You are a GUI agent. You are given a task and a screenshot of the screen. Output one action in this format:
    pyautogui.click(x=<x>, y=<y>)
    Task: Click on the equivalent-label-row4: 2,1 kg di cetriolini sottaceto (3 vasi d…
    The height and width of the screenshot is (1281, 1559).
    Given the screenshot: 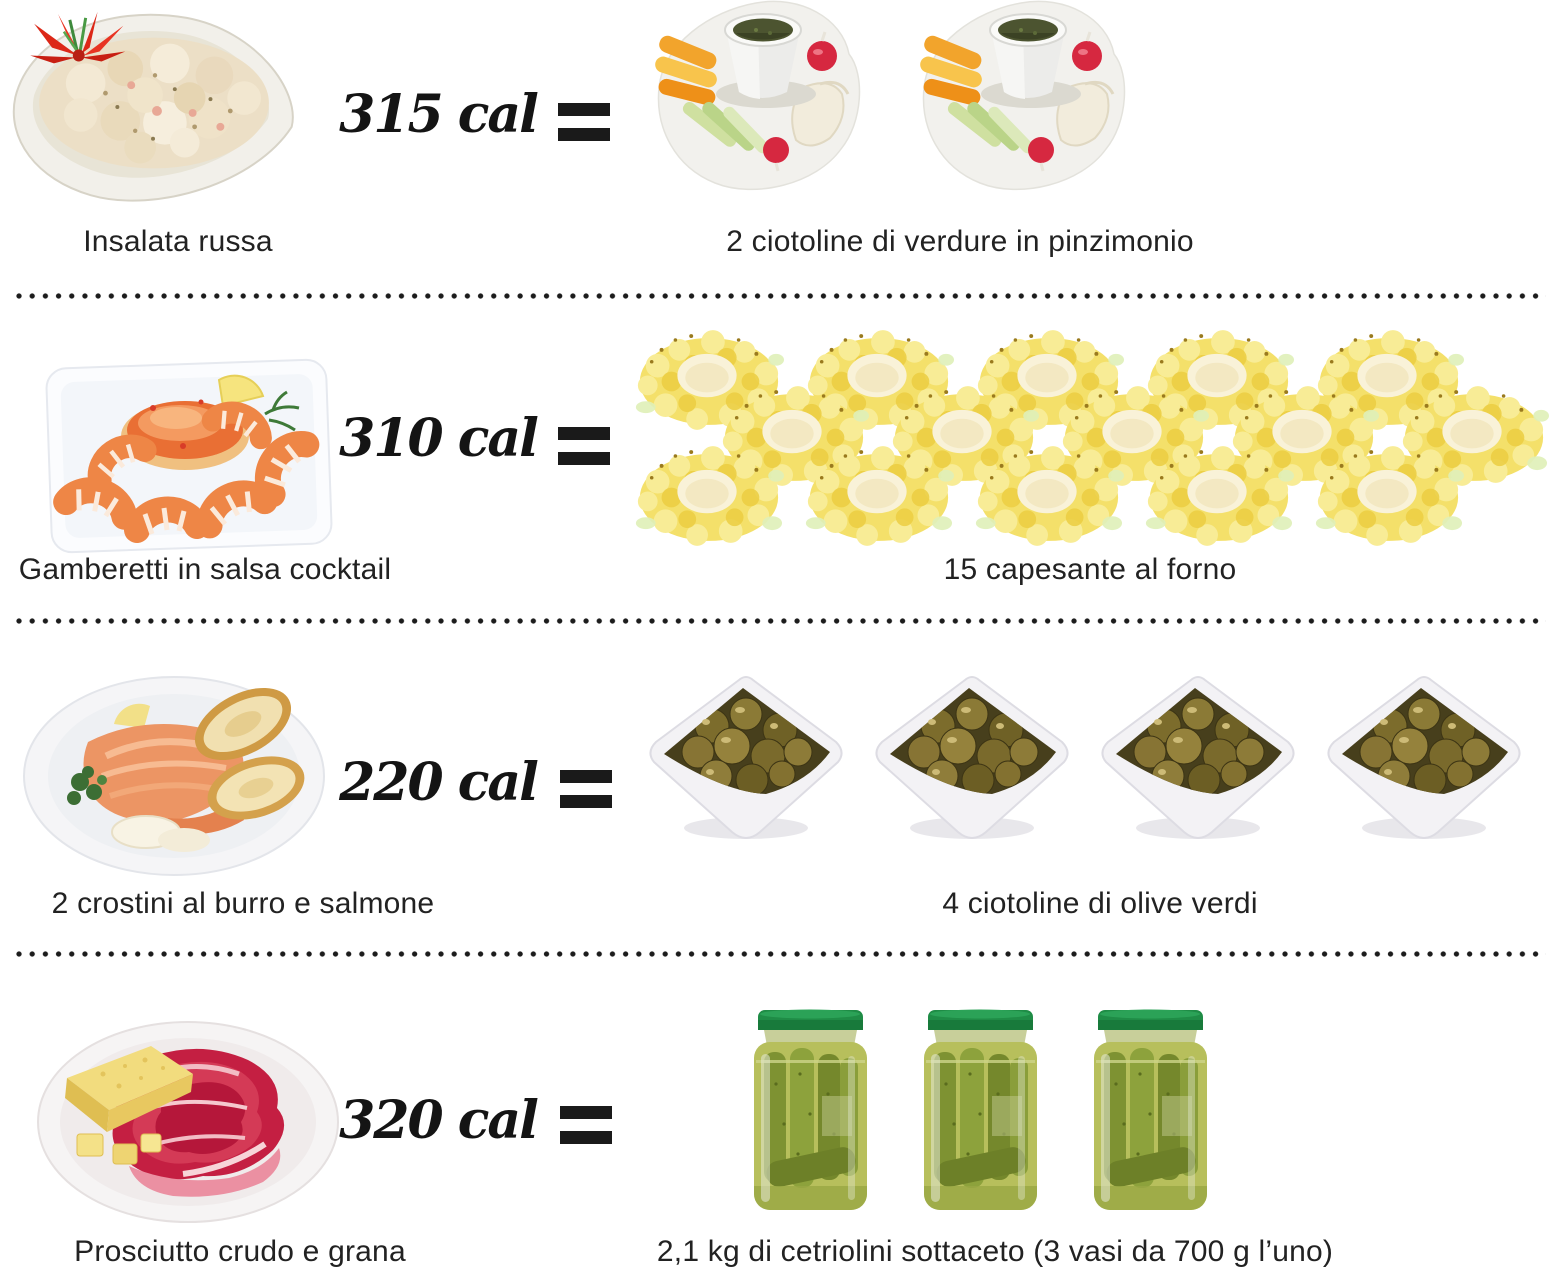 What is the action you would take?
    pyautogui.click(x=995, y=1251)
    